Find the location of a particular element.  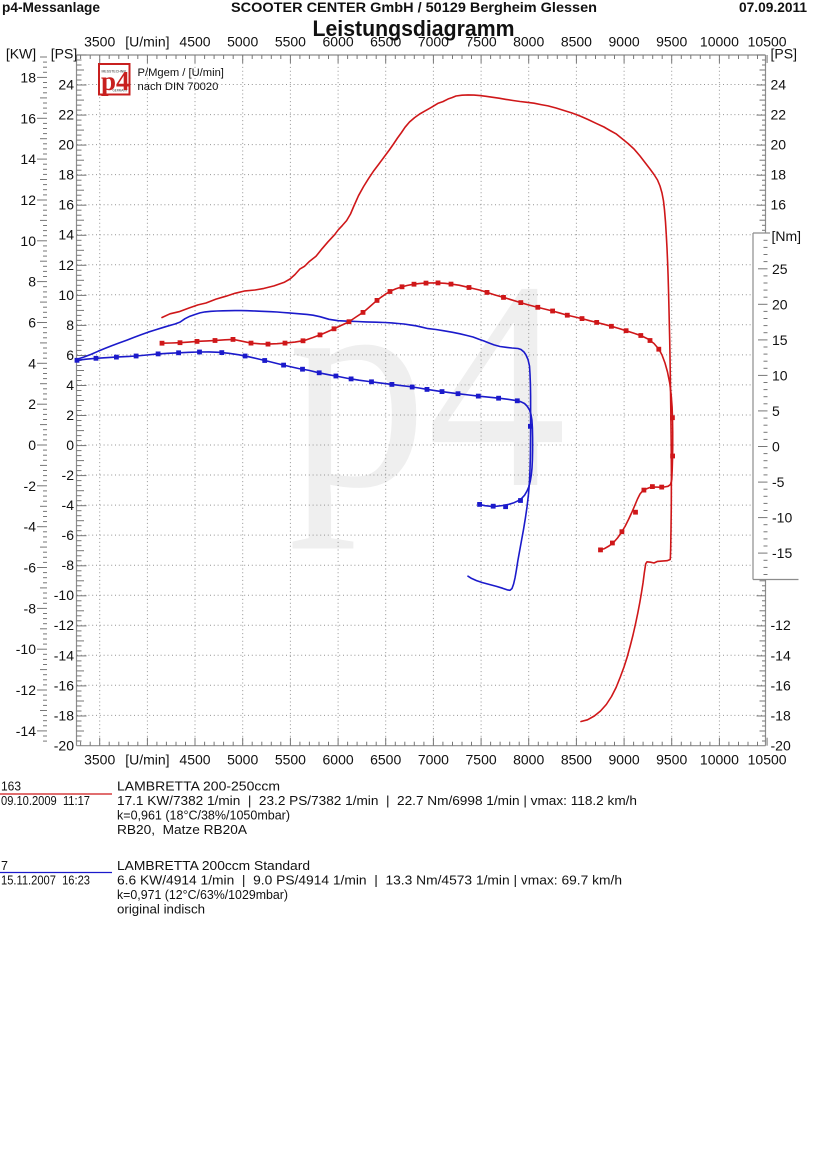

svg-text: MESSTECHNIK is located at coordinates (115, 71).